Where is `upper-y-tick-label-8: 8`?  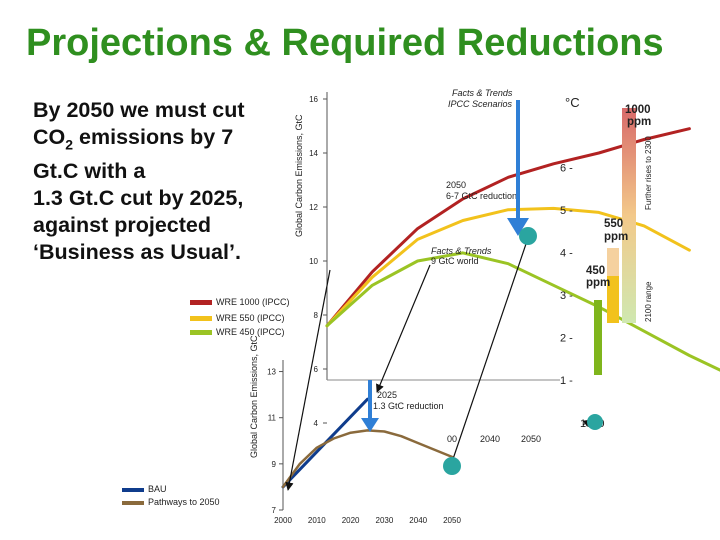 upper-y-tick-label-8: 8 is located at coordinates (316, 315).